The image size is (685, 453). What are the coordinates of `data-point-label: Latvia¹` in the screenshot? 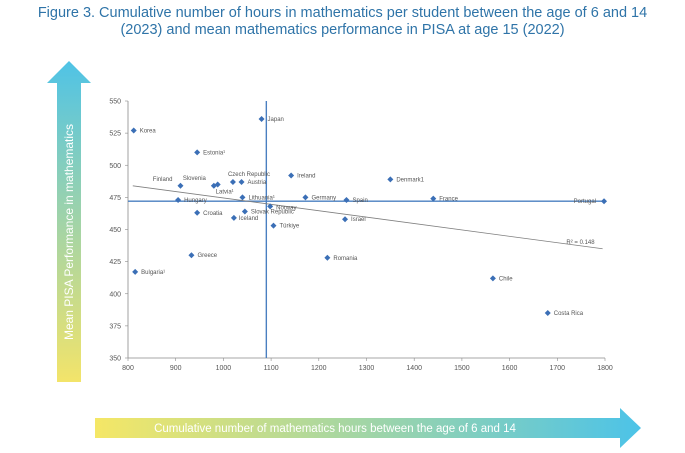 It's located at (225, 193).